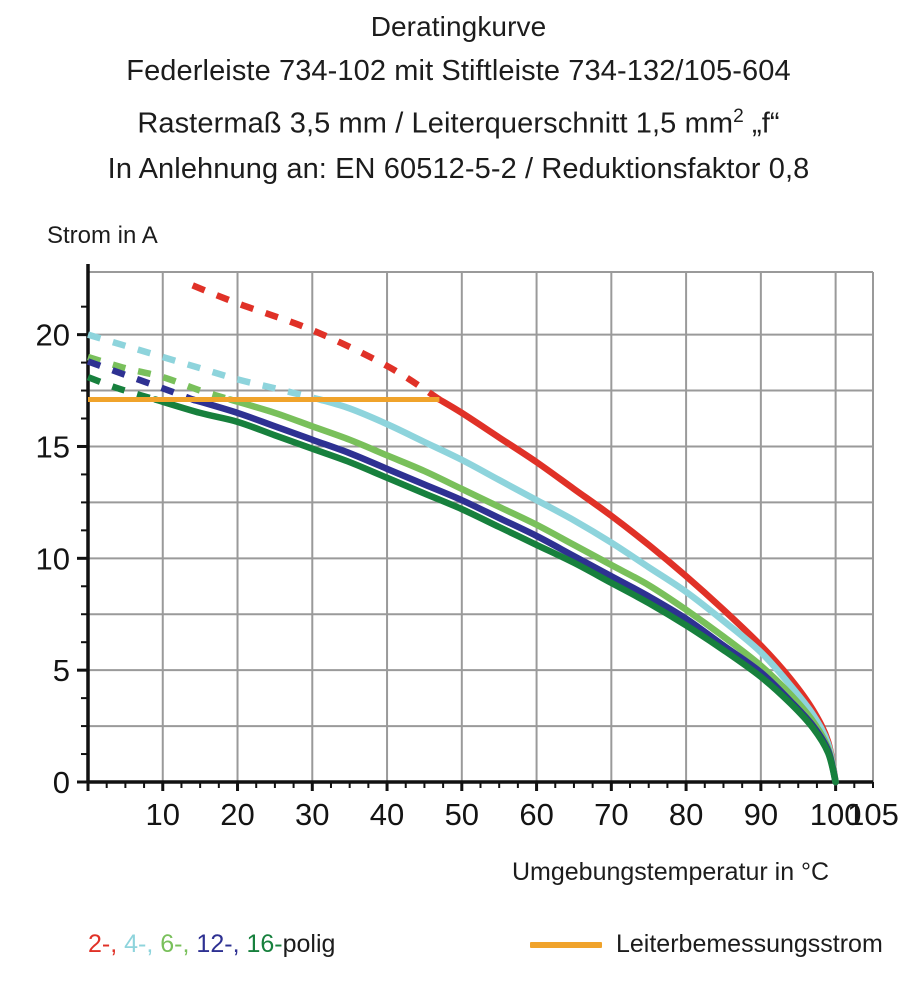  Describe the element at coordinates (163, 814) in the screenshot. I see `x-tick-label: 10` at that location.